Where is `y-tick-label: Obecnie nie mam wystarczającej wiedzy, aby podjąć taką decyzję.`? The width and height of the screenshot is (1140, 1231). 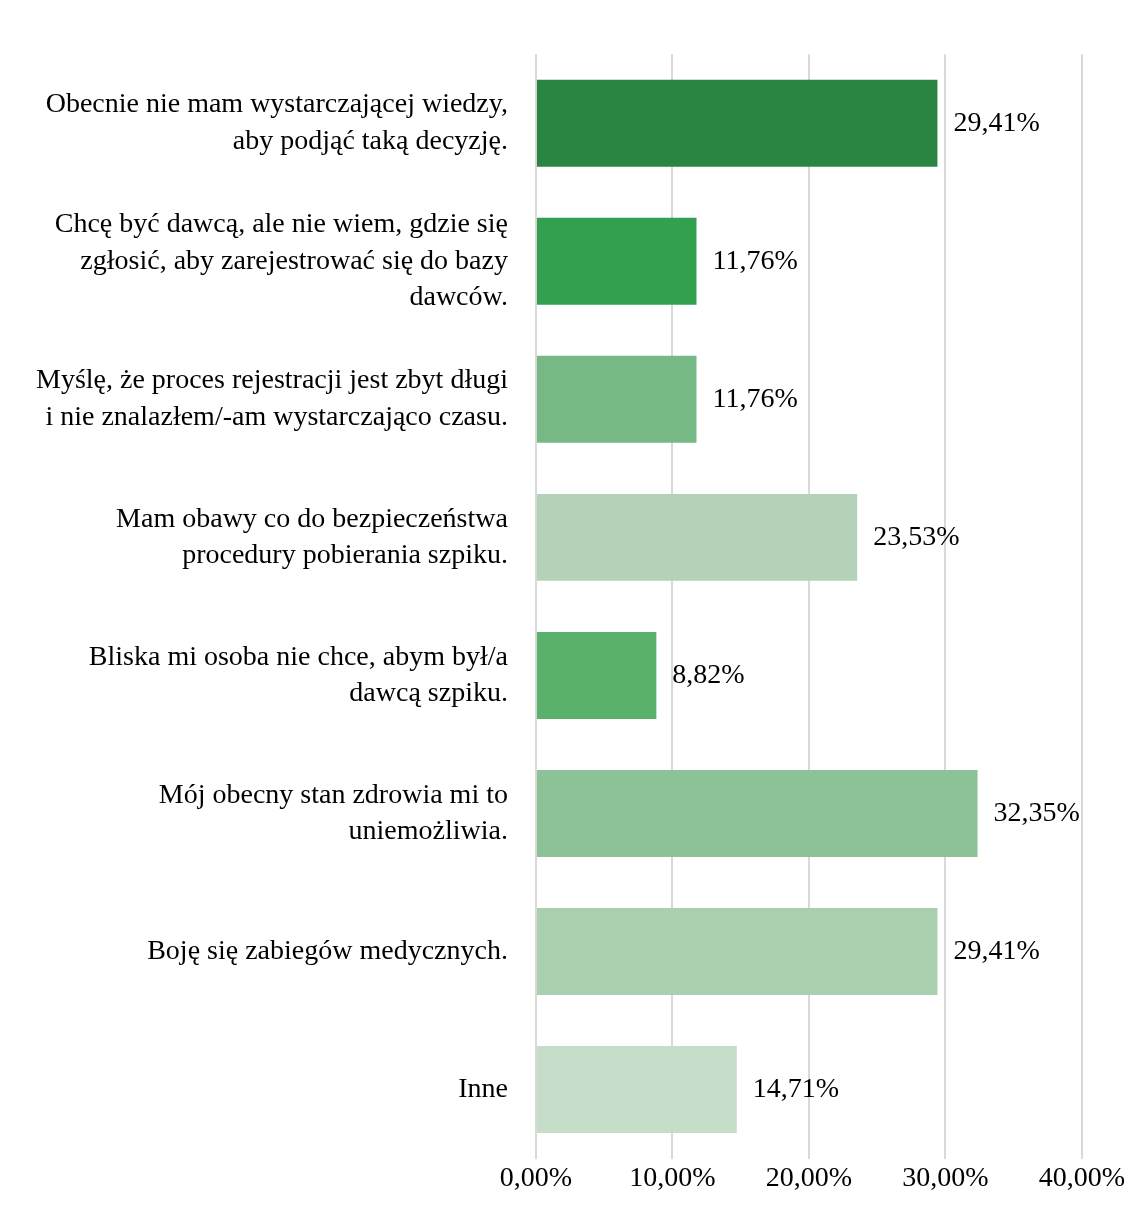
y-tick-label: Obecnie nie mam wystarczającej wiedzy, aby podjąć taką decyzję. is located at coordinates (276, 121).